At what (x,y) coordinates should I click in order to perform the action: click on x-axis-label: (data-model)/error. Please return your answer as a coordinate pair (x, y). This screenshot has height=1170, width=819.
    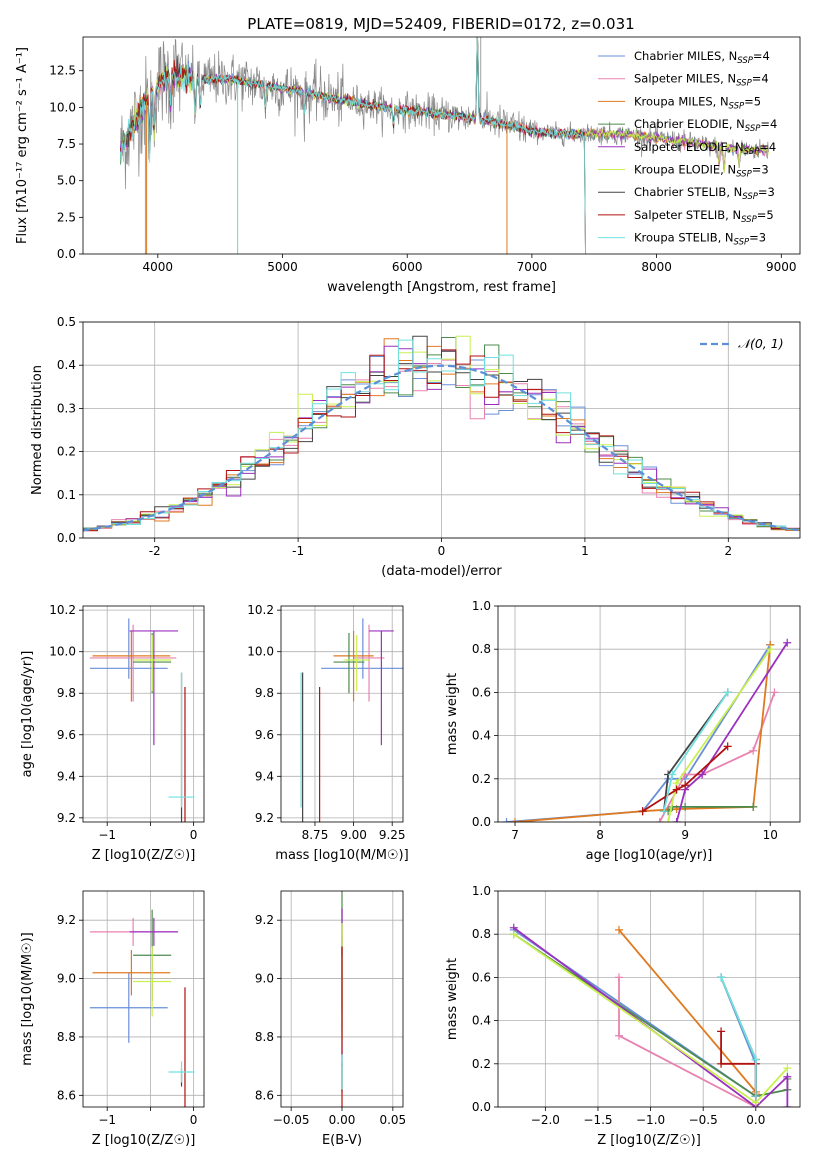
    Looking at the image, I should click on (441, 571).